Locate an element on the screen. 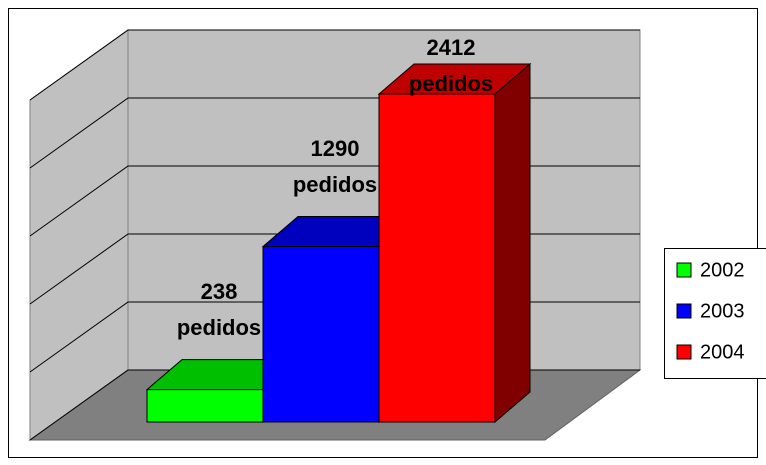 The height and width of the screenshot is (465, 766). legend-label: 2003 is located at coordinates (722, 311).